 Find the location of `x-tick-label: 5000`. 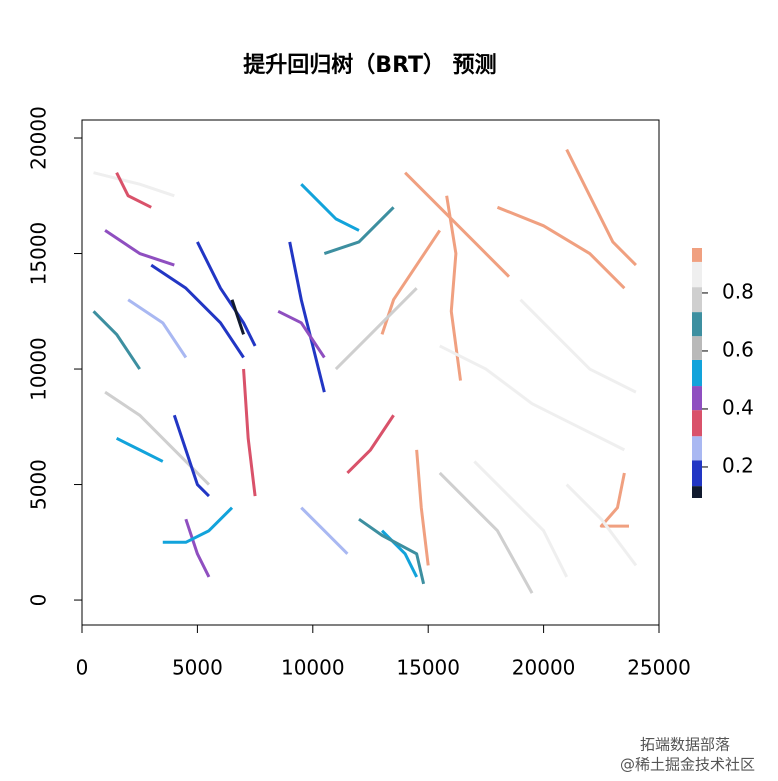

x-tick-label: 5000 is located at coordinates (197, 668).